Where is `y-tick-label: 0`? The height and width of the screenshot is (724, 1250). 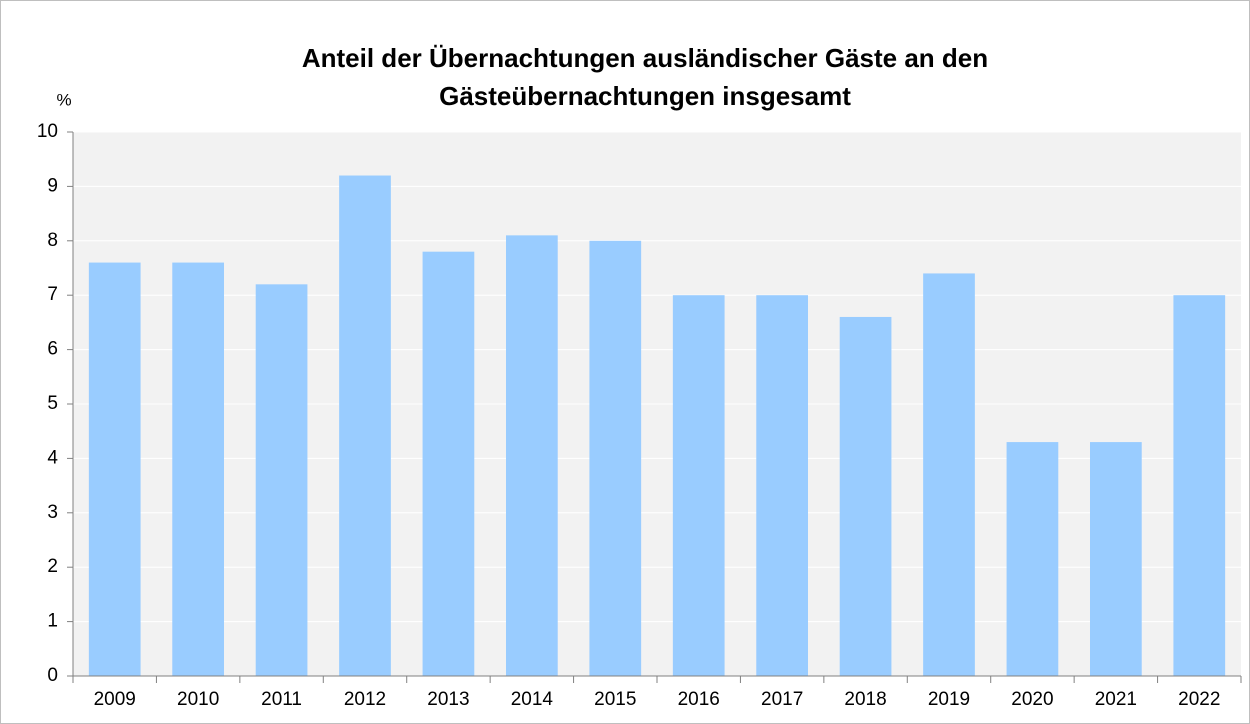
y-tick-label: 0 is located at coordinates (52, 675).